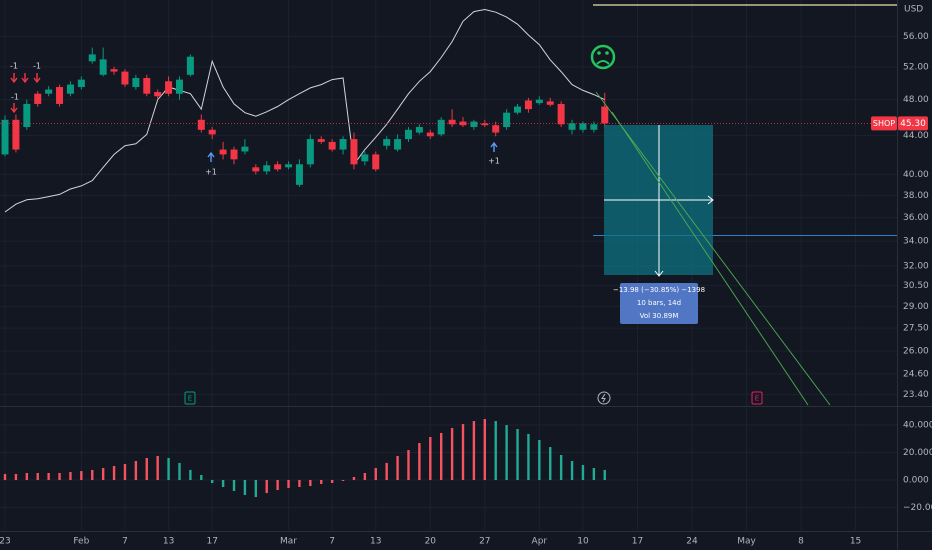 Image resolution: width=932 pixels, height=550 pixels. I want to click on y-tick-label: 34.00, so click(916, 242).